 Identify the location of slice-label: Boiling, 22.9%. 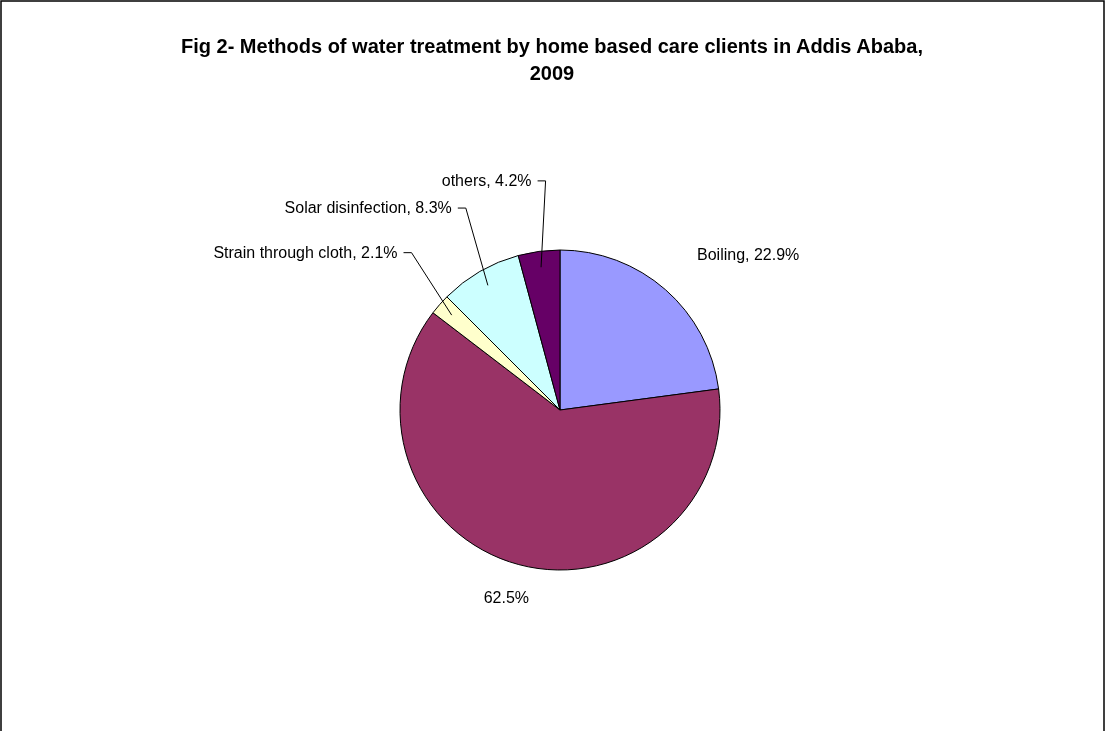
(748, 254).